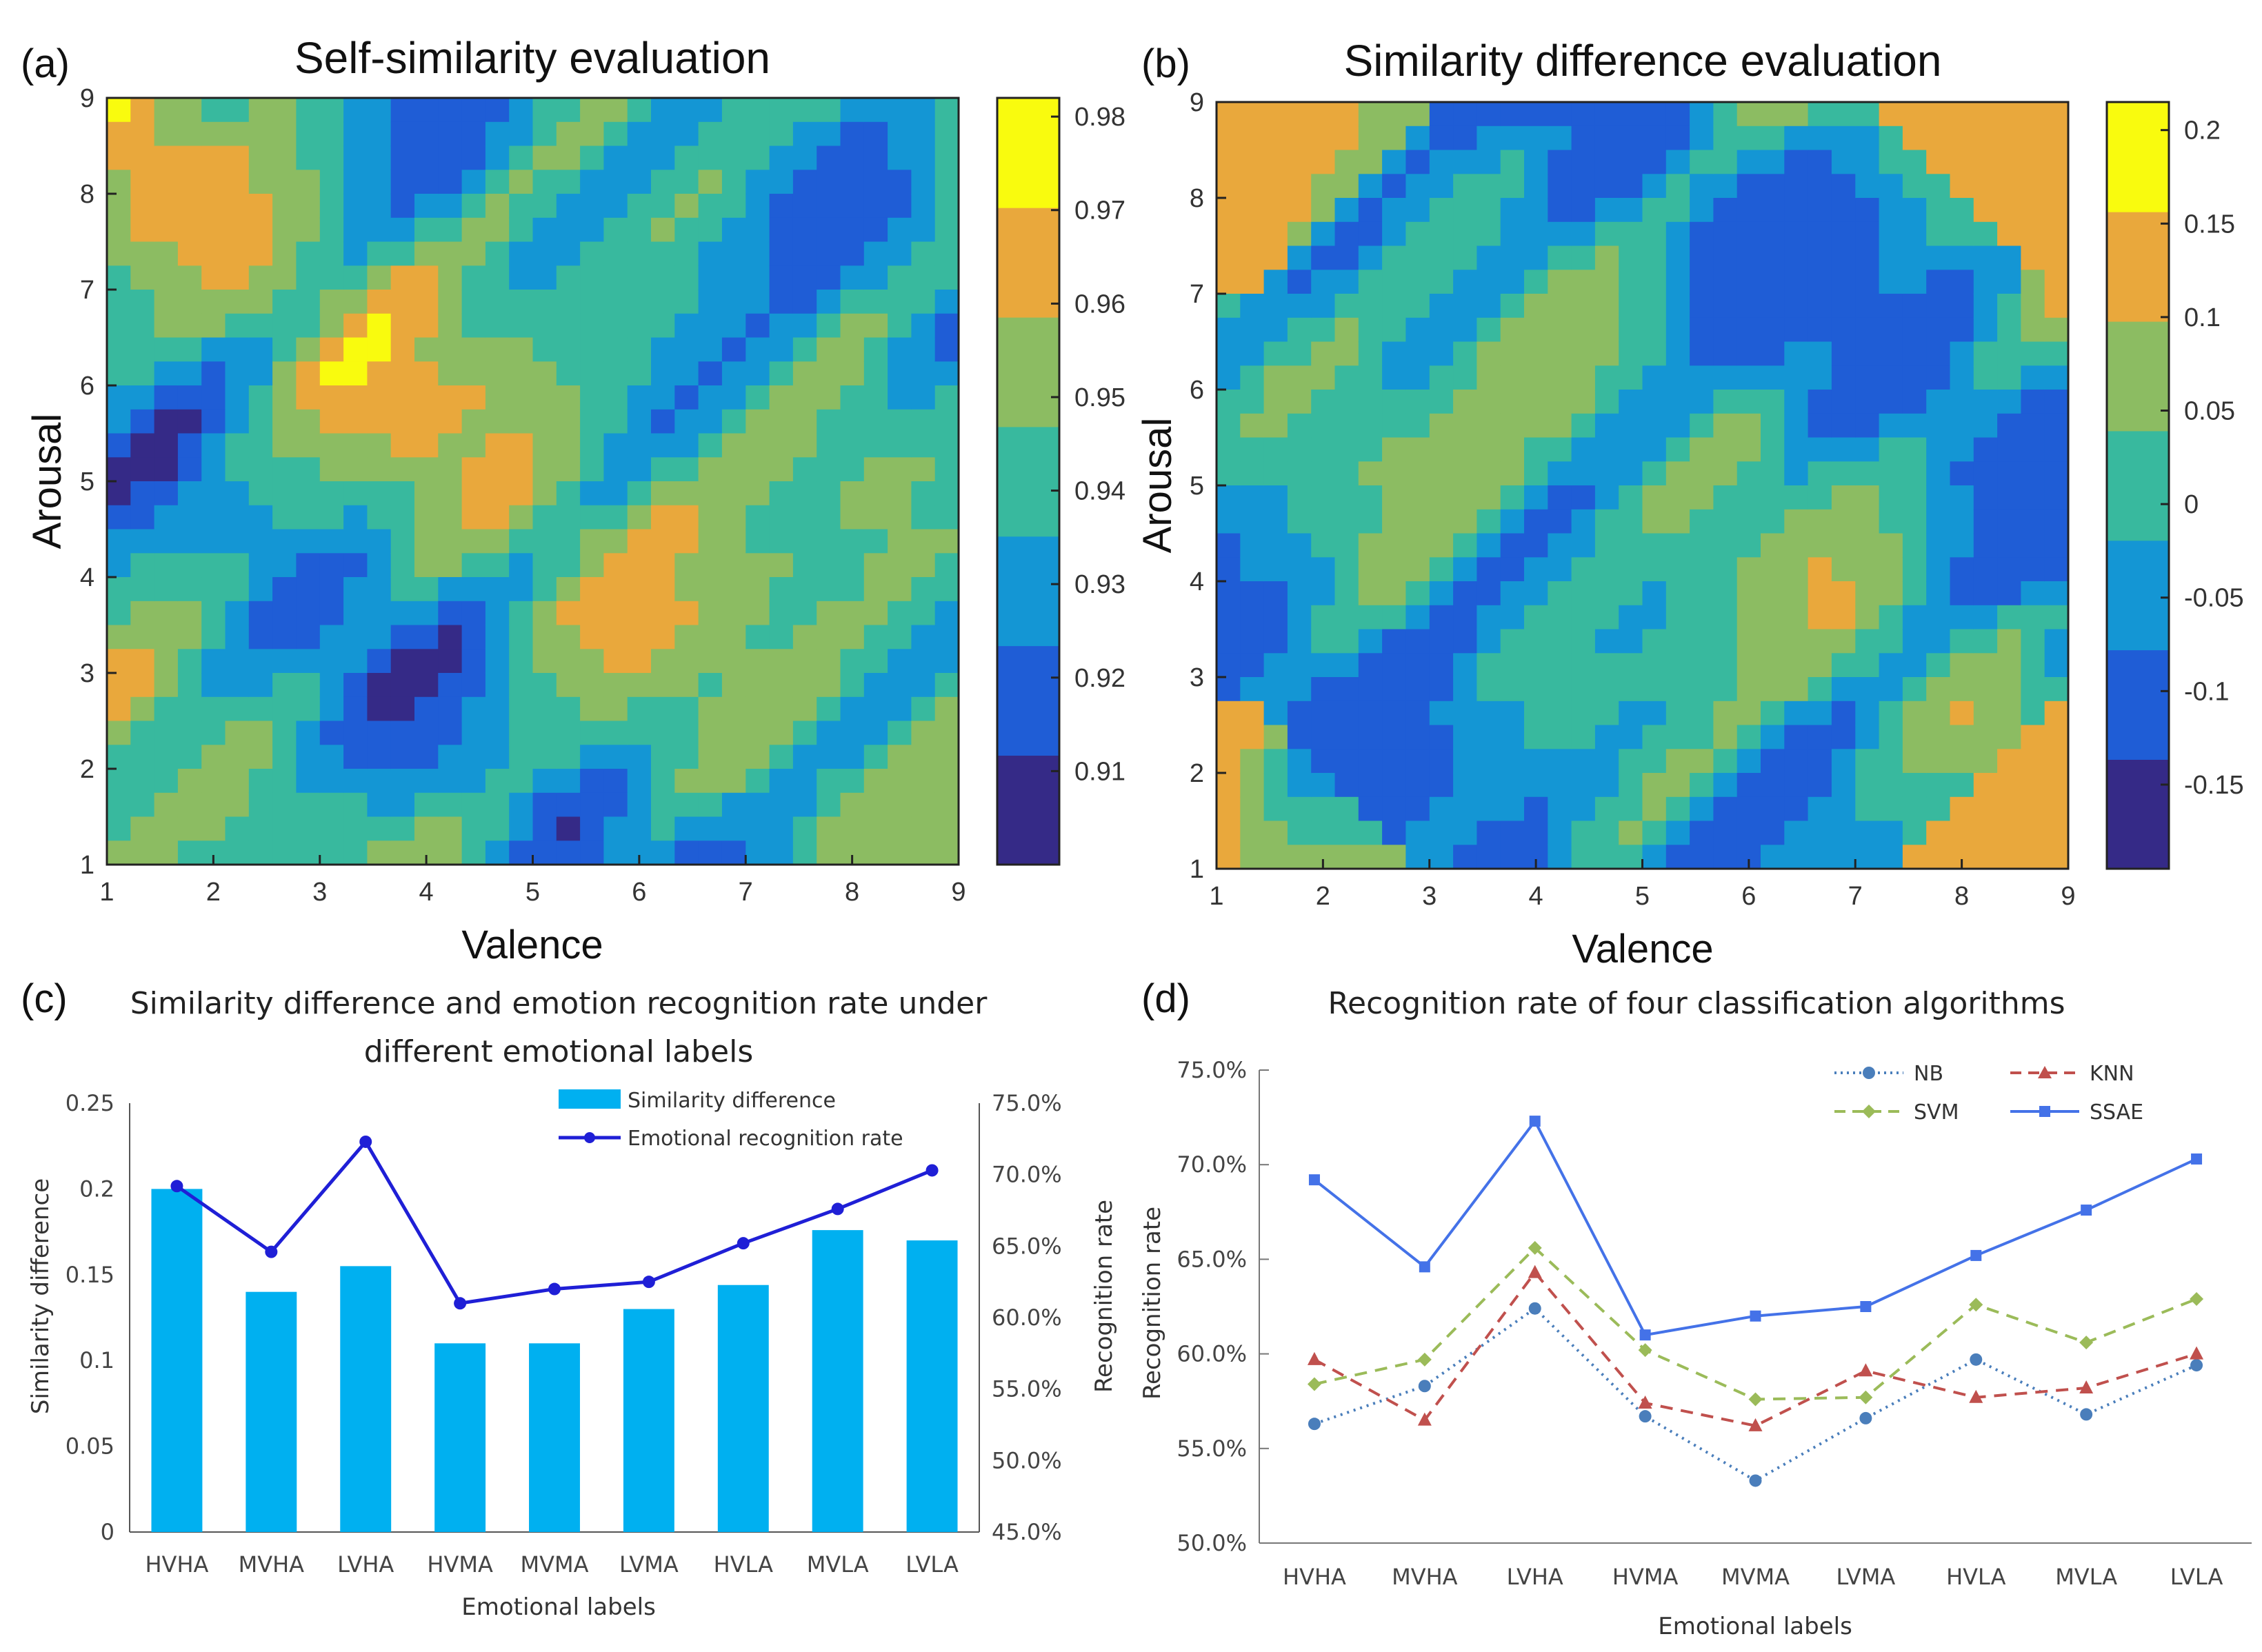 The image size is (2262, 1652). What do you see at coordinates (1314, 1180) in the screenshot?
I see `point-ssae-hvha` at bounding box center [1314, 1180].